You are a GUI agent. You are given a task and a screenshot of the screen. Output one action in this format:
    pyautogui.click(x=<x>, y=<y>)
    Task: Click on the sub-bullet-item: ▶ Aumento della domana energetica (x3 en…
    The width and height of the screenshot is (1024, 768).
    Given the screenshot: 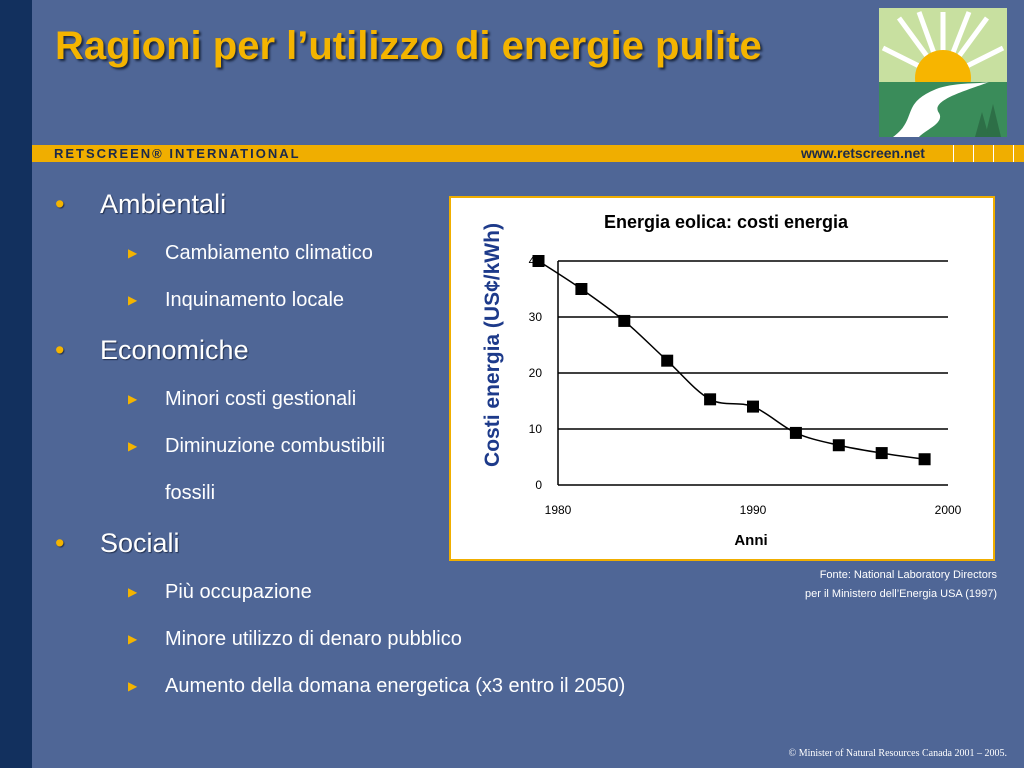 What is the action you would take?
    pyautogui.click(x=340, y=686)
    